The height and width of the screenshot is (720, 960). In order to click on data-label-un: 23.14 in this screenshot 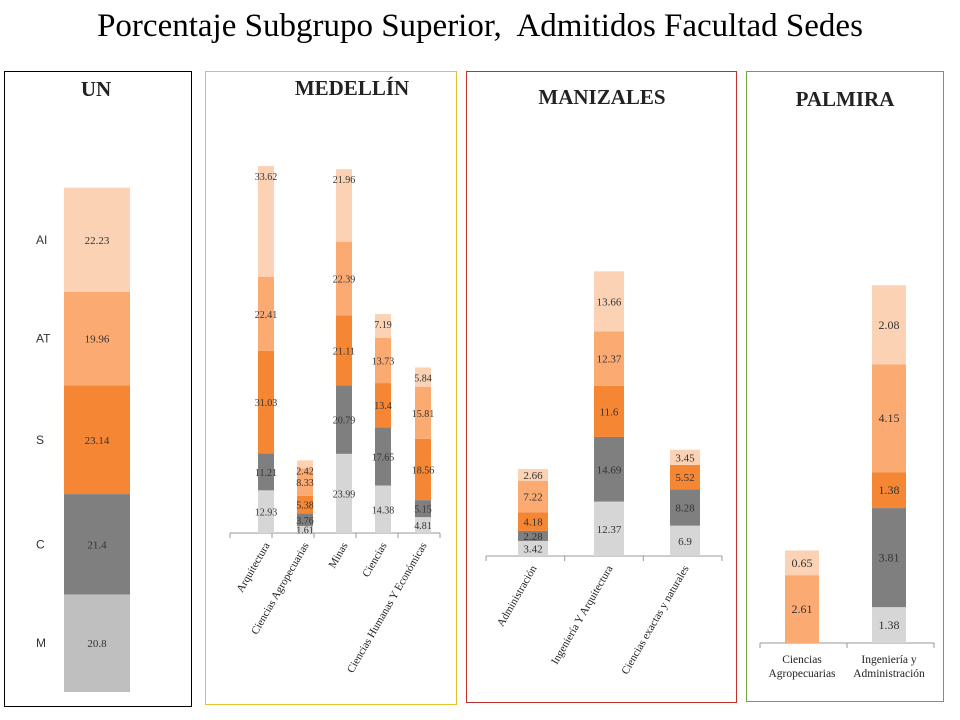, I will do `click(97, 441)`.